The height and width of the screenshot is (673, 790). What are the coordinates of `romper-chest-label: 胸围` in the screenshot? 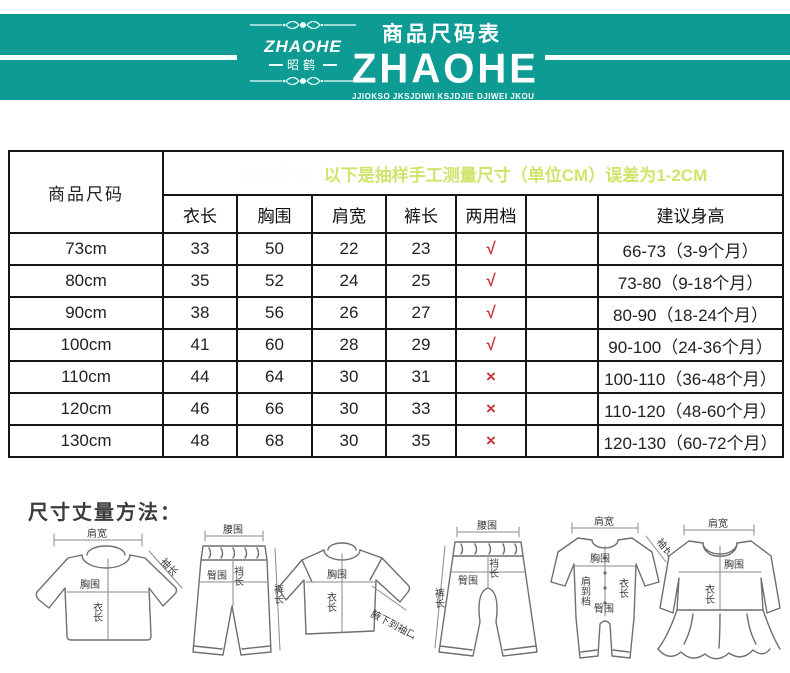 It's located at (600, 558).